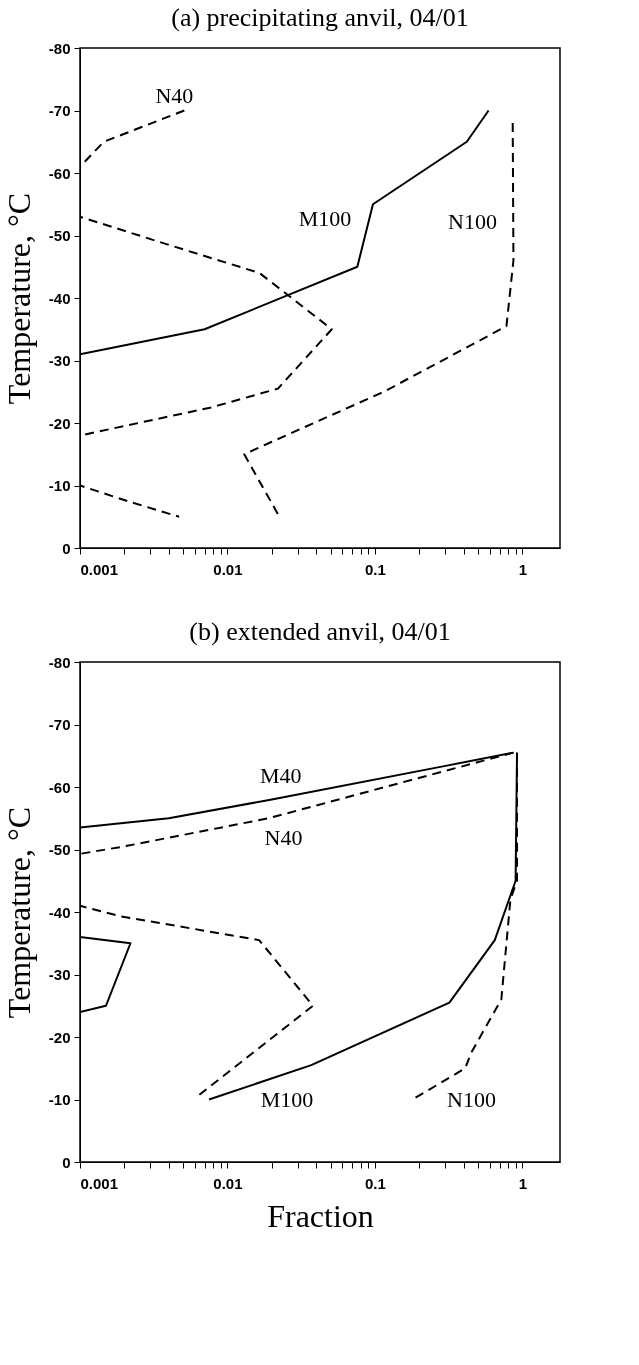 Image resolution: width=639 pixels, height=1365 pixels. What do you see at coordinates (320, 17) in the screenshot?
I see `chart-title: (a) precipitating anvil, 04/01` at bounding box center [320, 17].